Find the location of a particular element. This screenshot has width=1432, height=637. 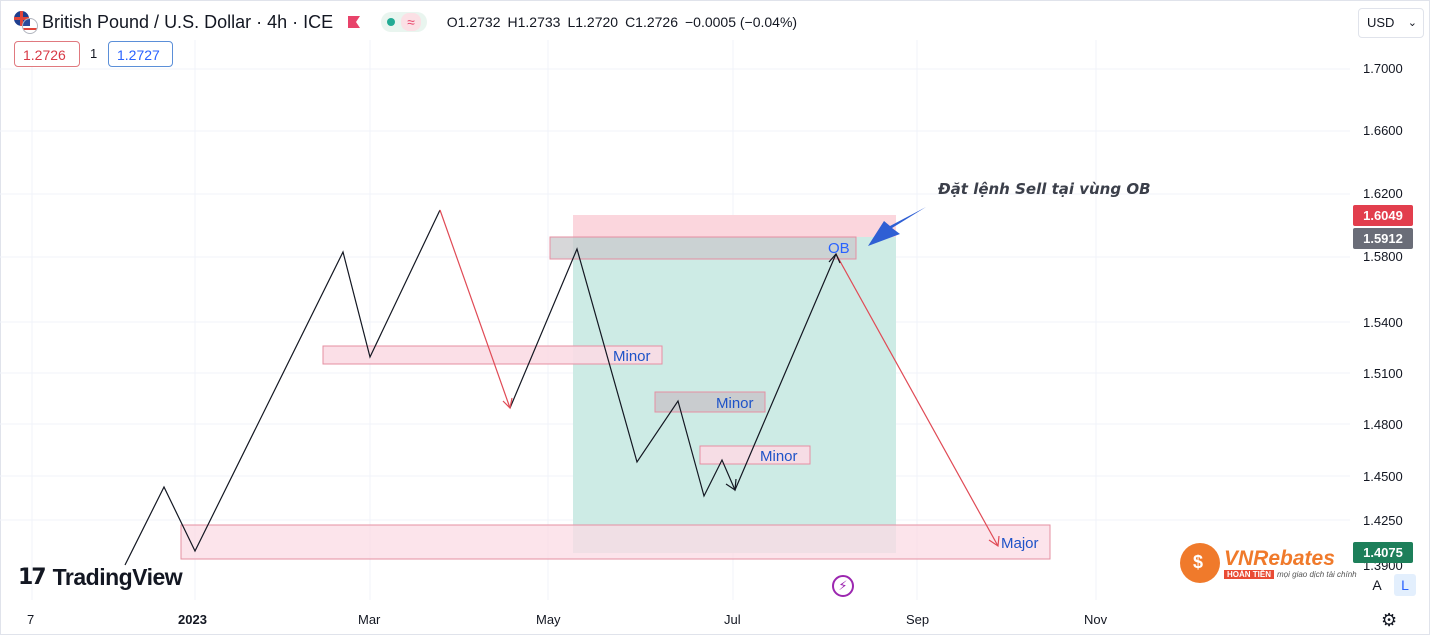

major-zone is located at coordinates (615, 542).